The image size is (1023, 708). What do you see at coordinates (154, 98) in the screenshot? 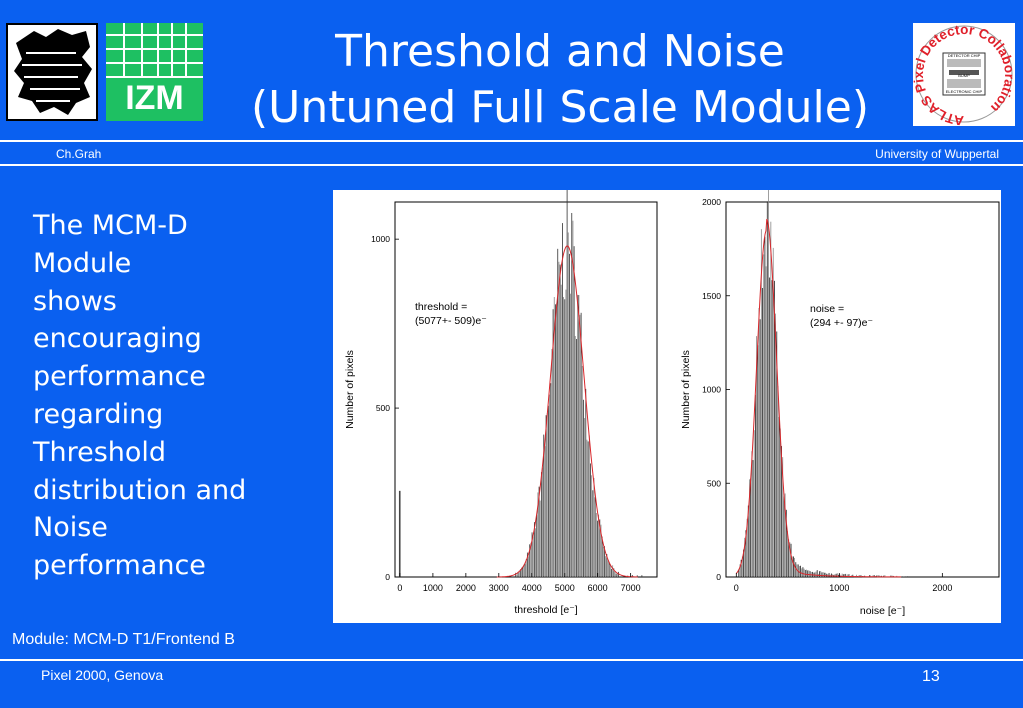
I see `izm-logo-text: IZM` at bounding box center [154, 98].